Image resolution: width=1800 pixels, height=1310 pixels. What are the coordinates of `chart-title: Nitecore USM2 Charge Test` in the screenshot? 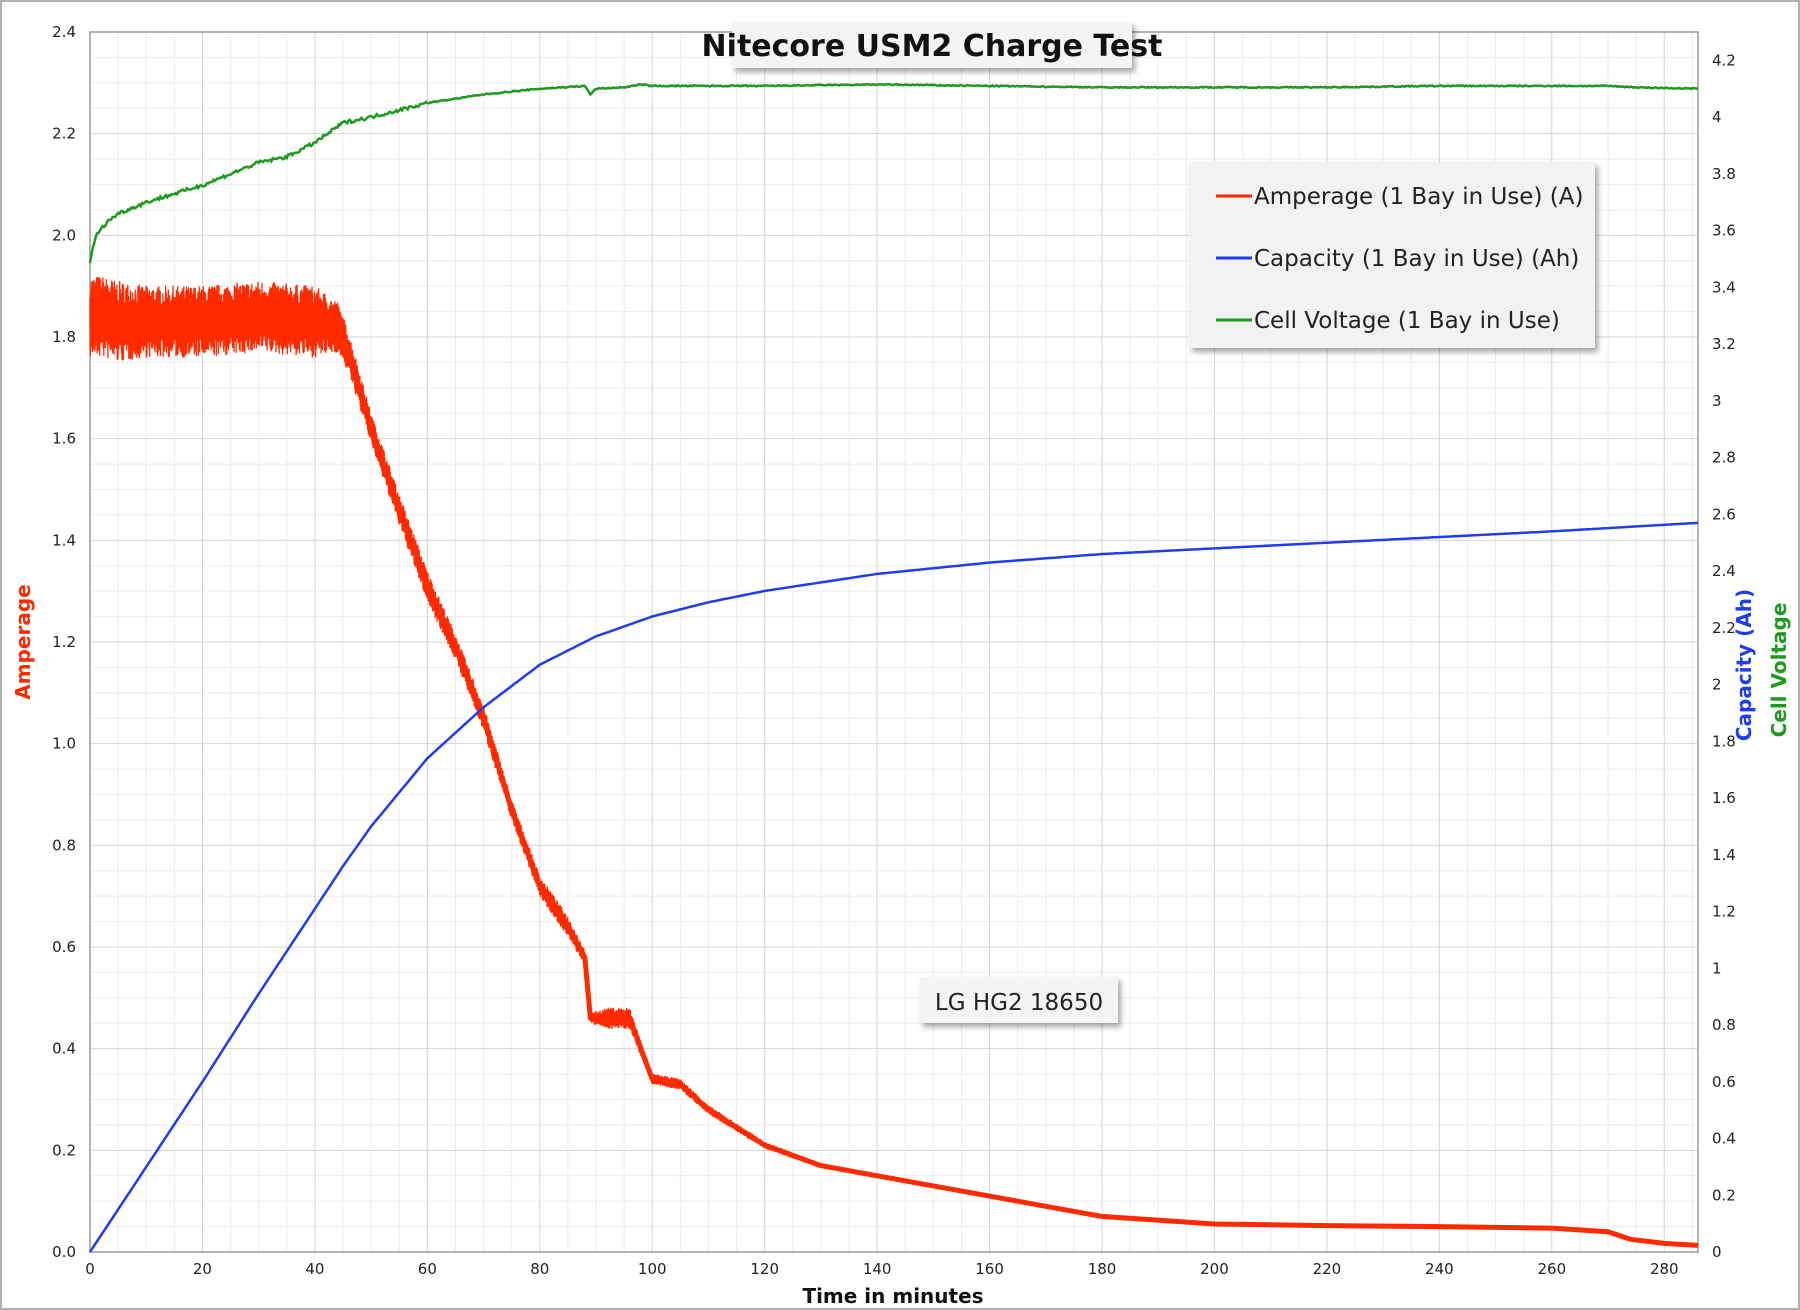 It's located at (932, 46).